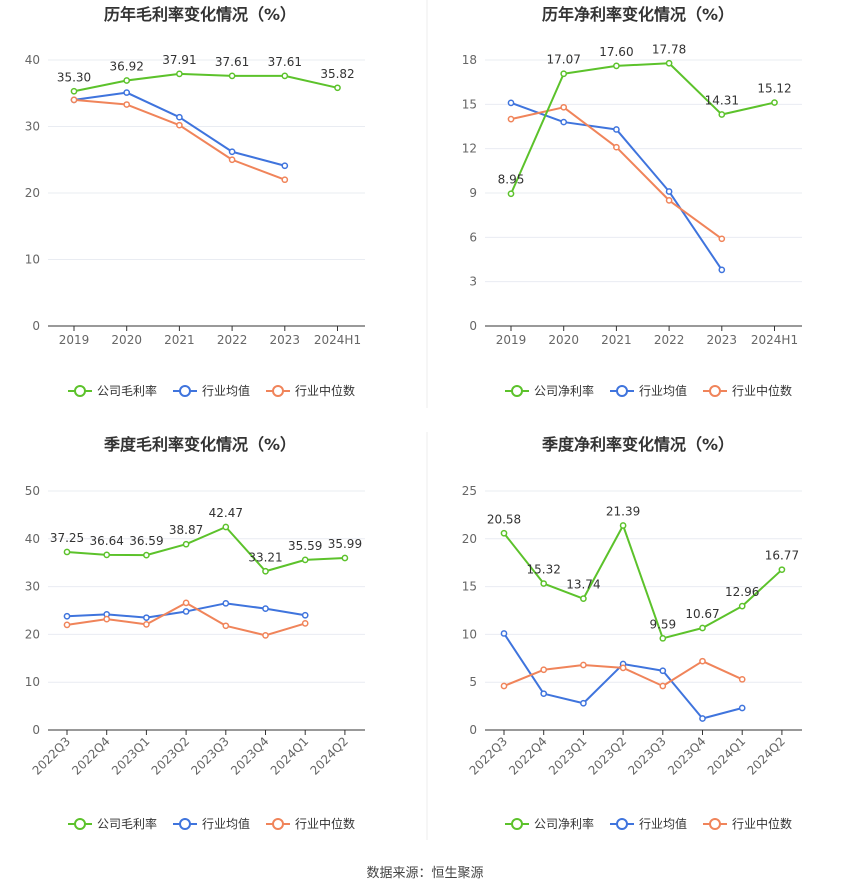 This screenshot has height=891, width=850. Describe the element at coordinates (199, 444) in the screenshot. I see `chart-title: 季度毛利率变化情况（%）` at that location.